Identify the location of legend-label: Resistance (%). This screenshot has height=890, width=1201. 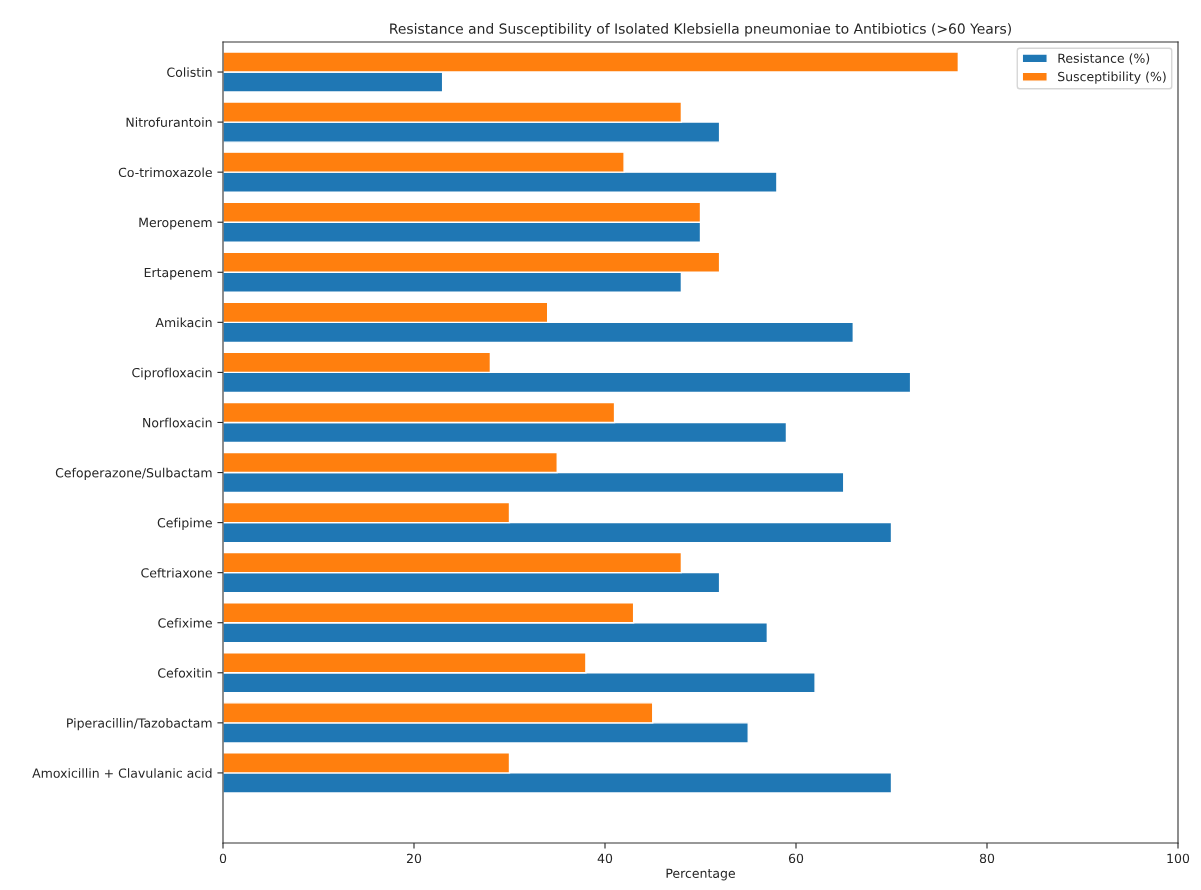
(1104, 59).